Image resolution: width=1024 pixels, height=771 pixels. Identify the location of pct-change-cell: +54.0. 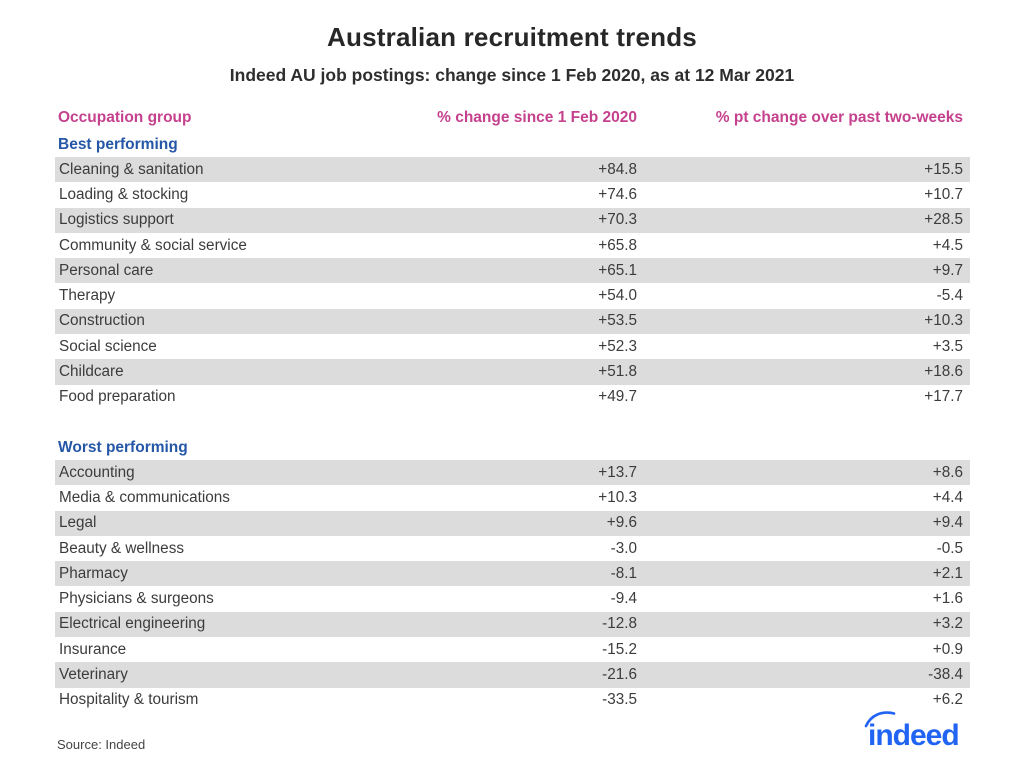
(617, 296).